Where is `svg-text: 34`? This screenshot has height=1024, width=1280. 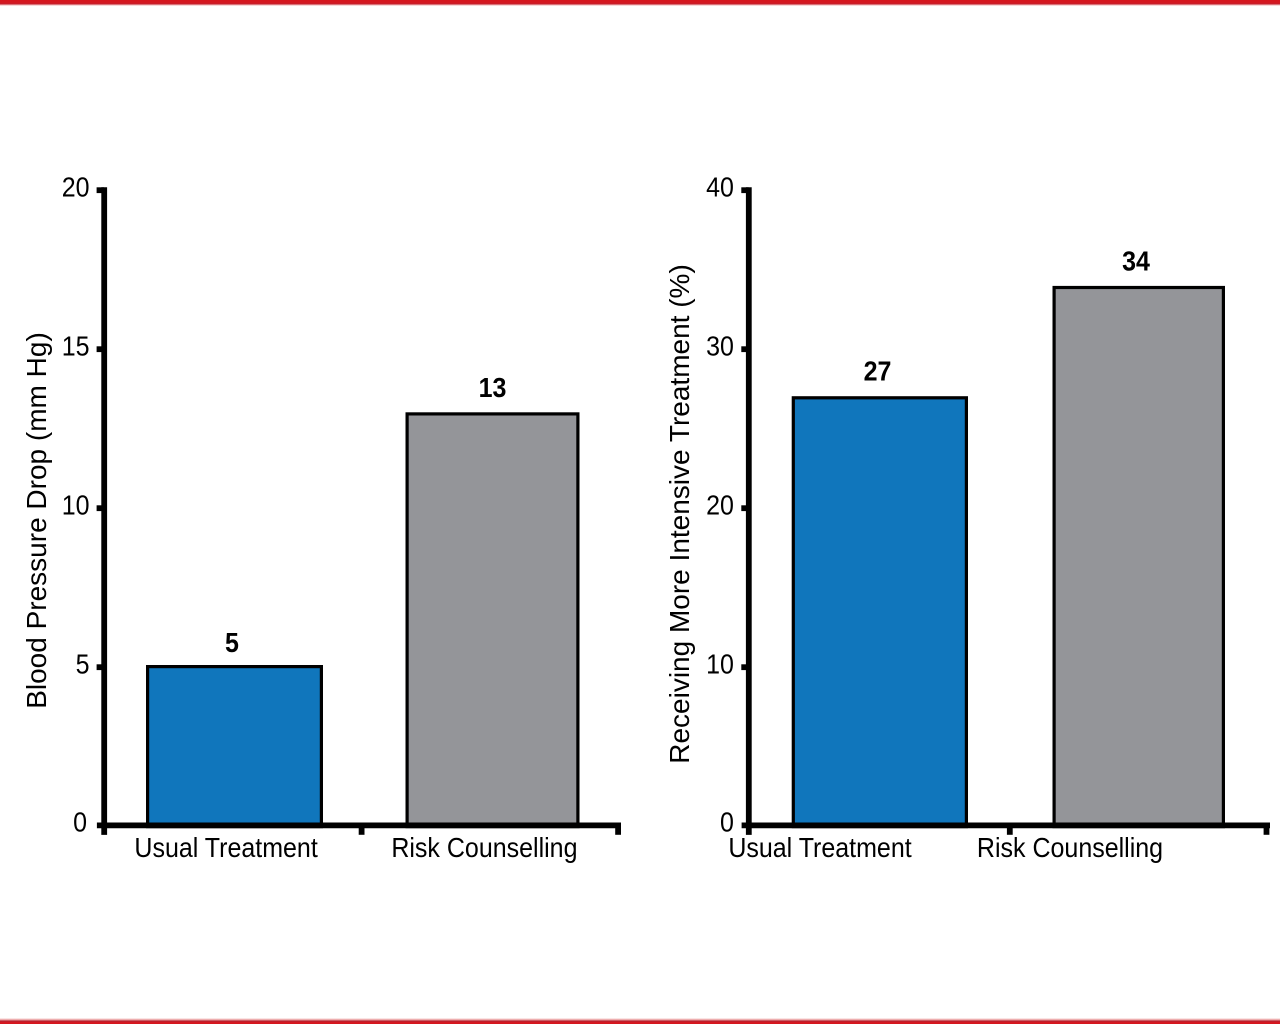 svg-text: 34 is located at coordinates (1136, 261).